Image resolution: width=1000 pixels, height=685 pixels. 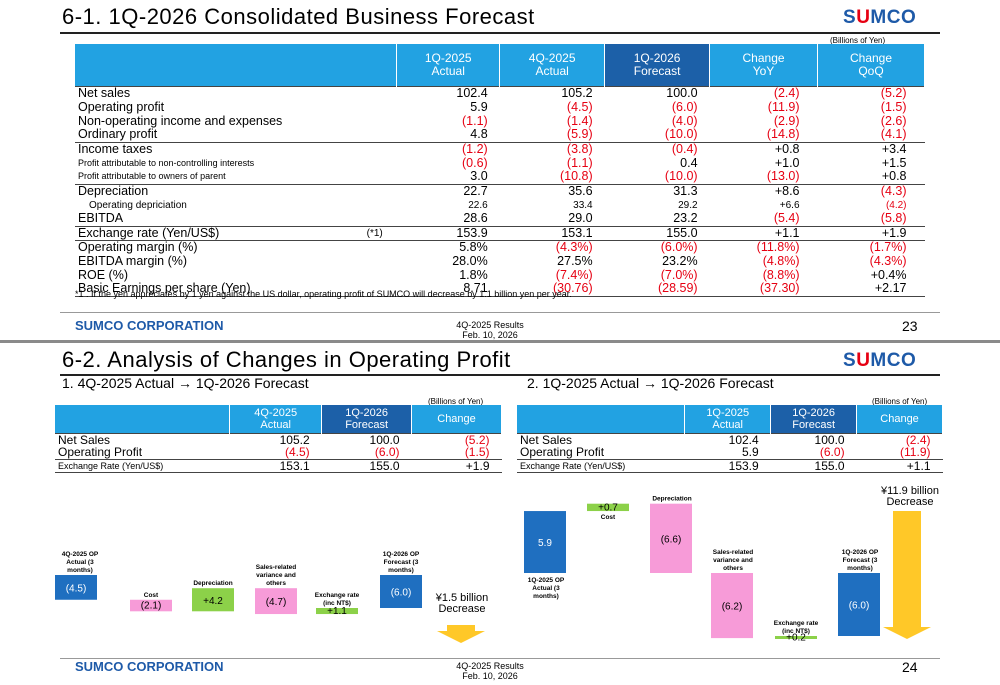 What do you see at coordinates (684, 120) in the screenshot?
I see `cell-value: (4.0)` at bounding box center [684, 120].